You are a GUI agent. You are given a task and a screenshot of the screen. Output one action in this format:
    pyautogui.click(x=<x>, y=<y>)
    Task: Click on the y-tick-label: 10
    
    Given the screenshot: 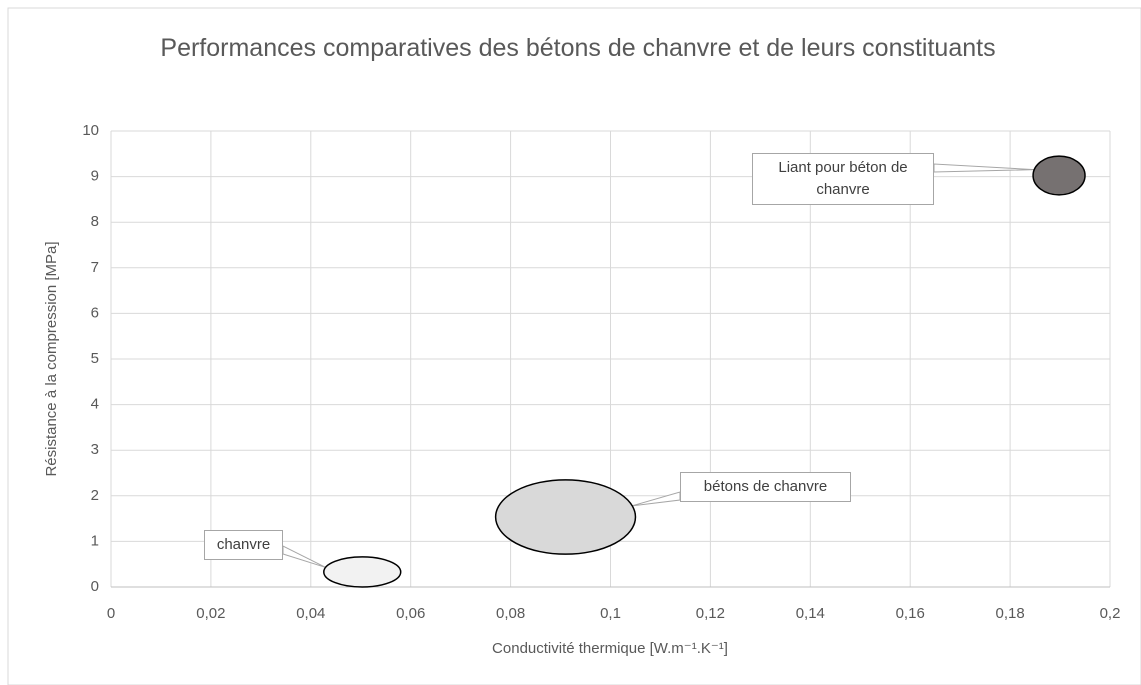 What is the action you would take?
    pyautogui.click(x=90, y=130)
    